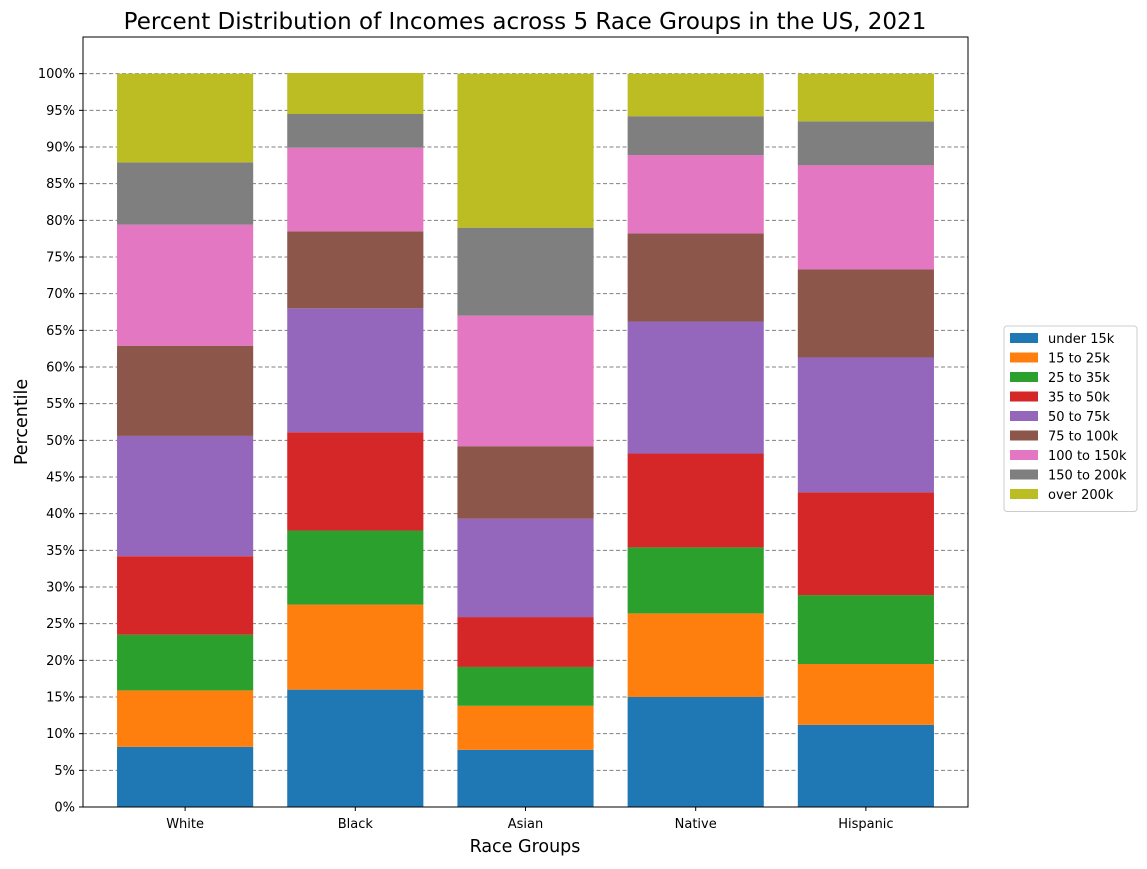  Describe the element at coordinates (60, 184) in the screenshot. I see `y-tick-label: 85%` at that location.